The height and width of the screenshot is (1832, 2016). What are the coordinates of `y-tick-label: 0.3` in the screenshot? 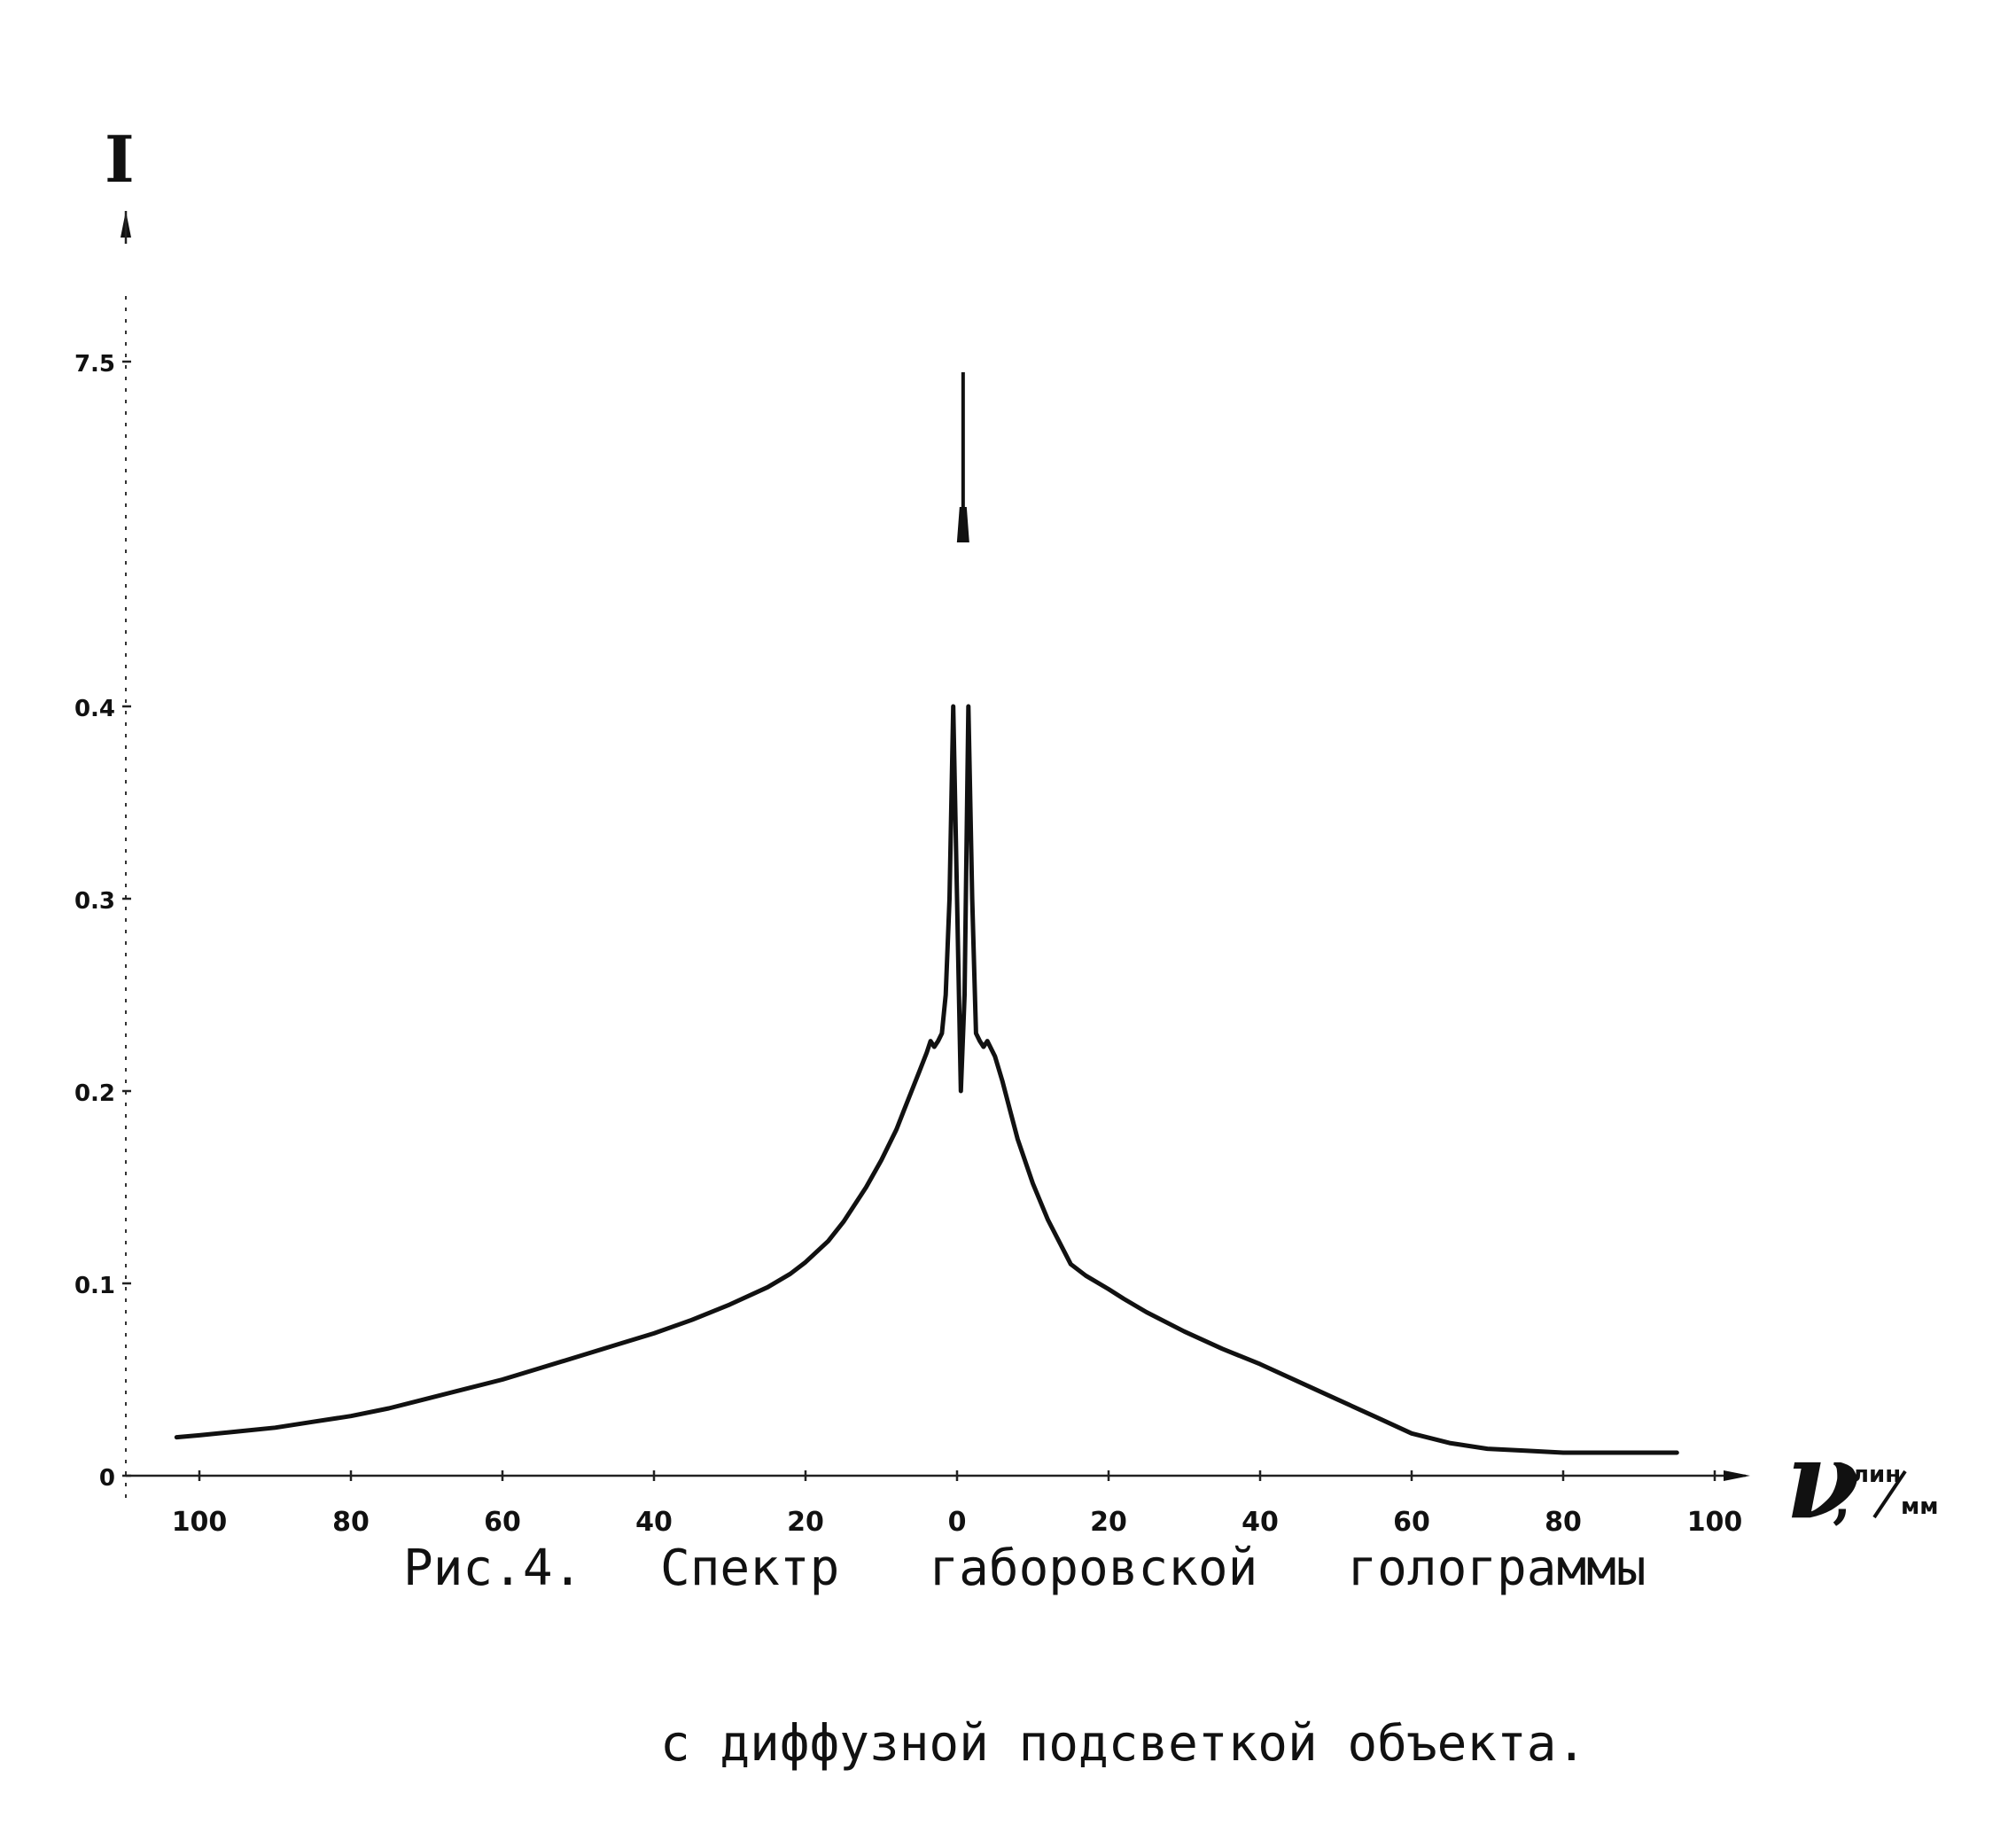 It's located at (95, 901).